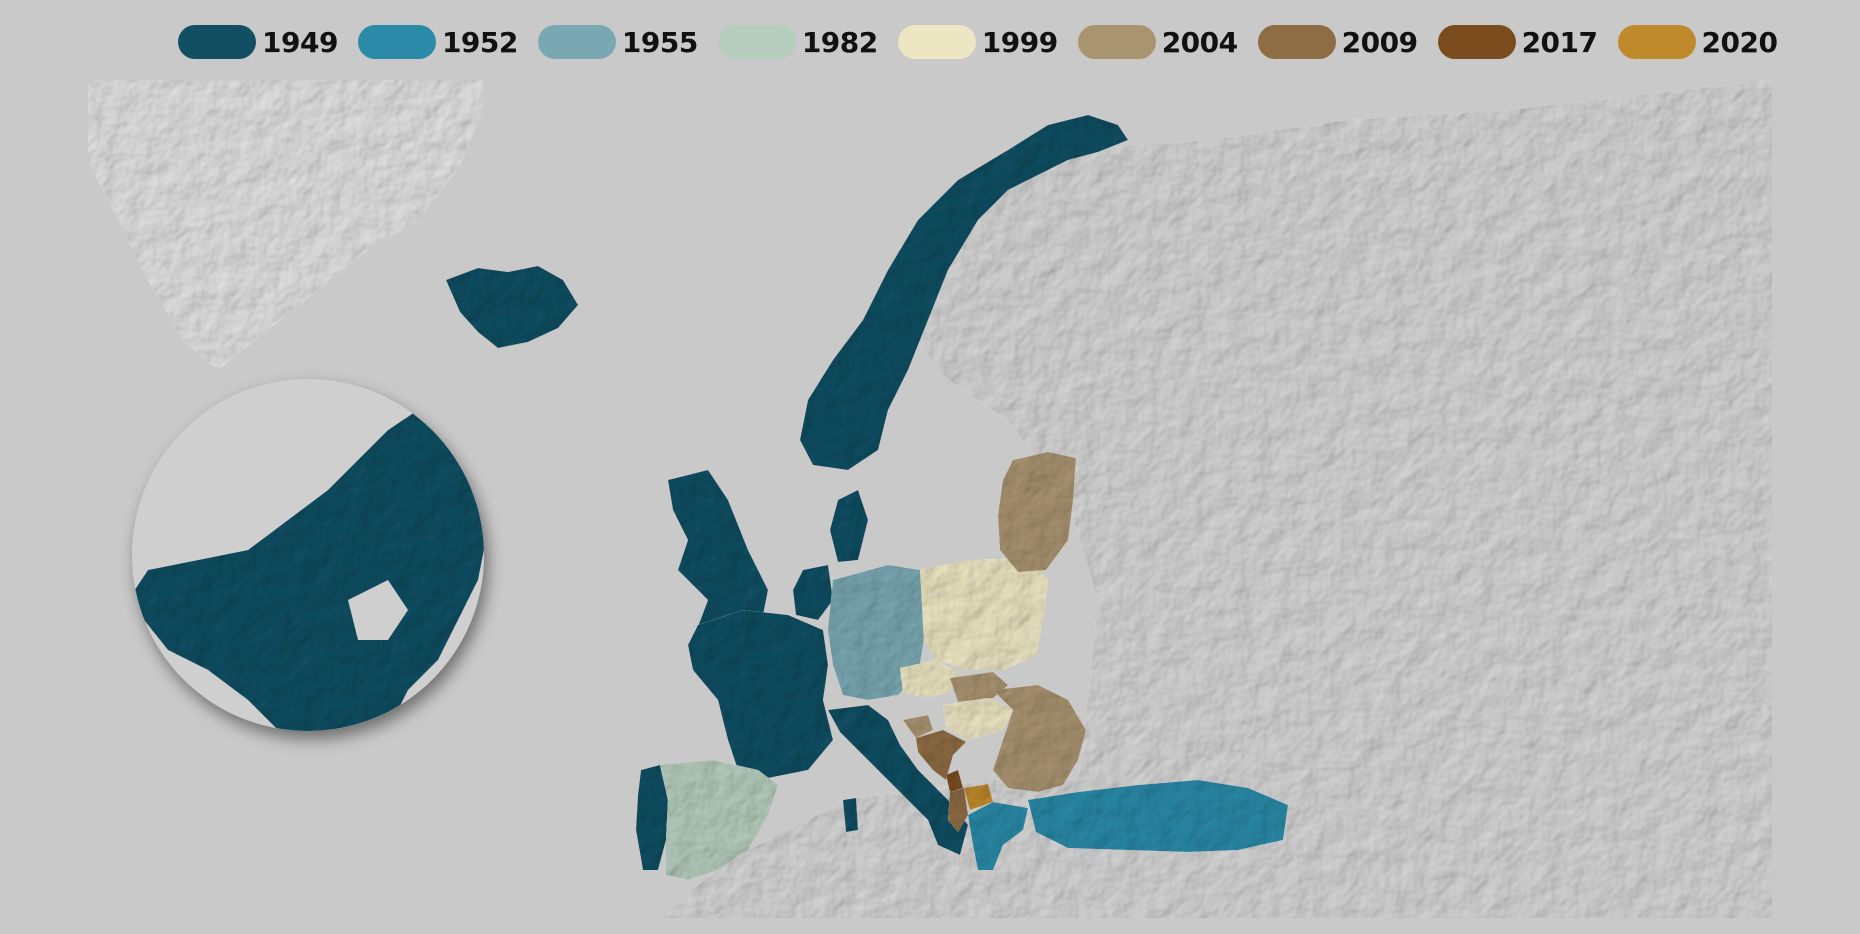 This screenshot has width=1860, height=934. Describe the element at coordinates (652, 817) in the screenshot. I see `map-region-portugal` at that location.